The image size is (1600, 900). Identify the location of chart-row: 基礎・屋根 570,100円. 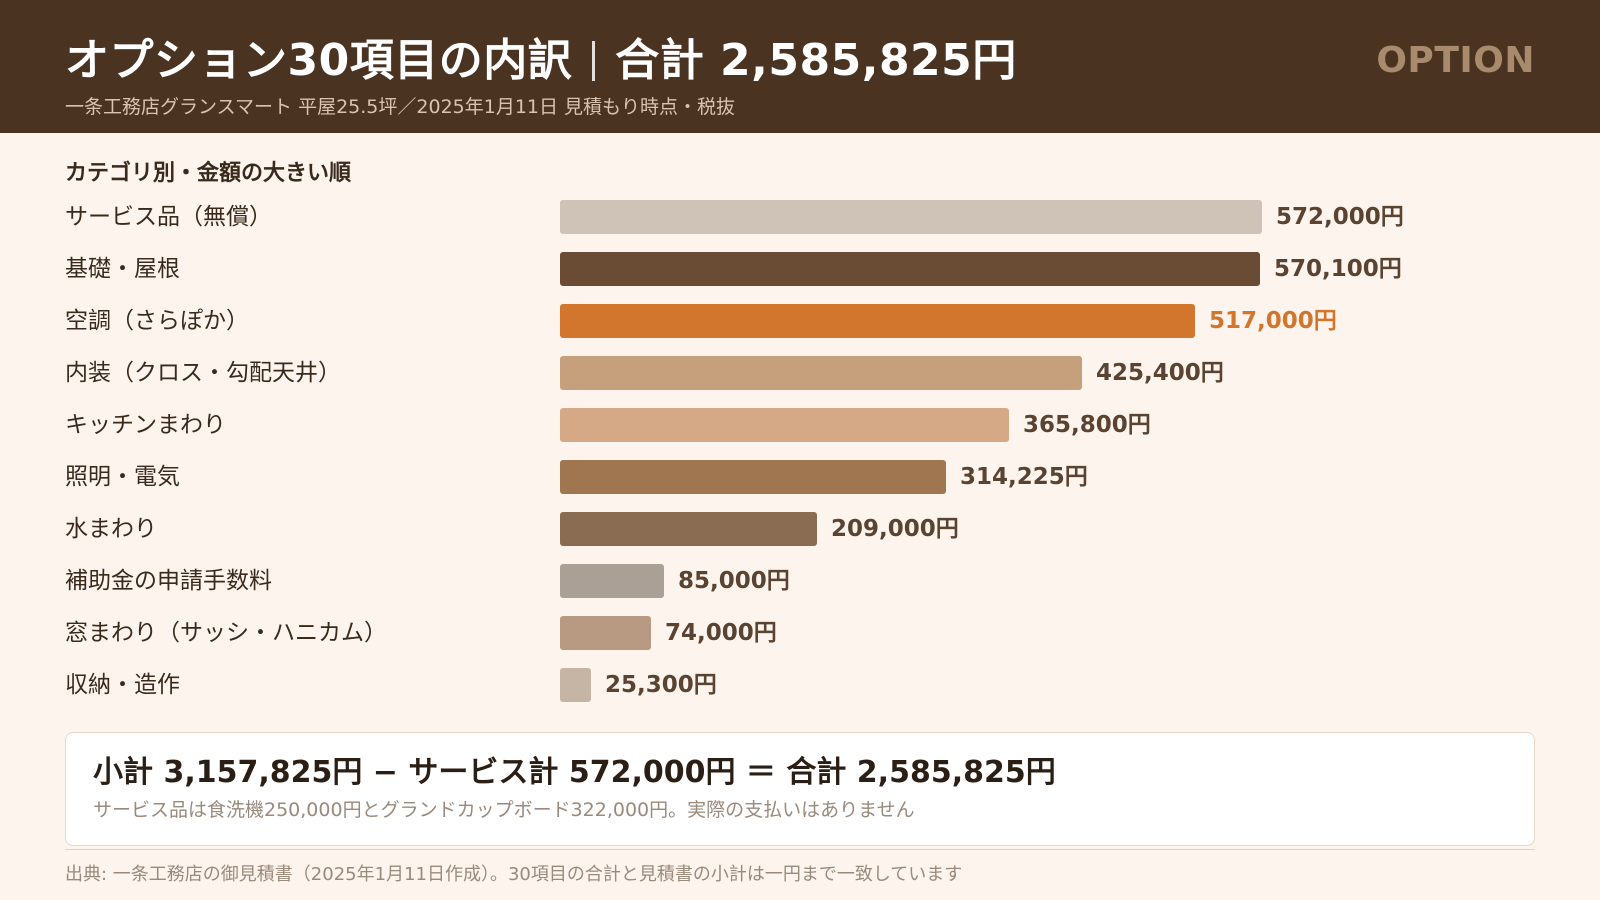
(800, 269).